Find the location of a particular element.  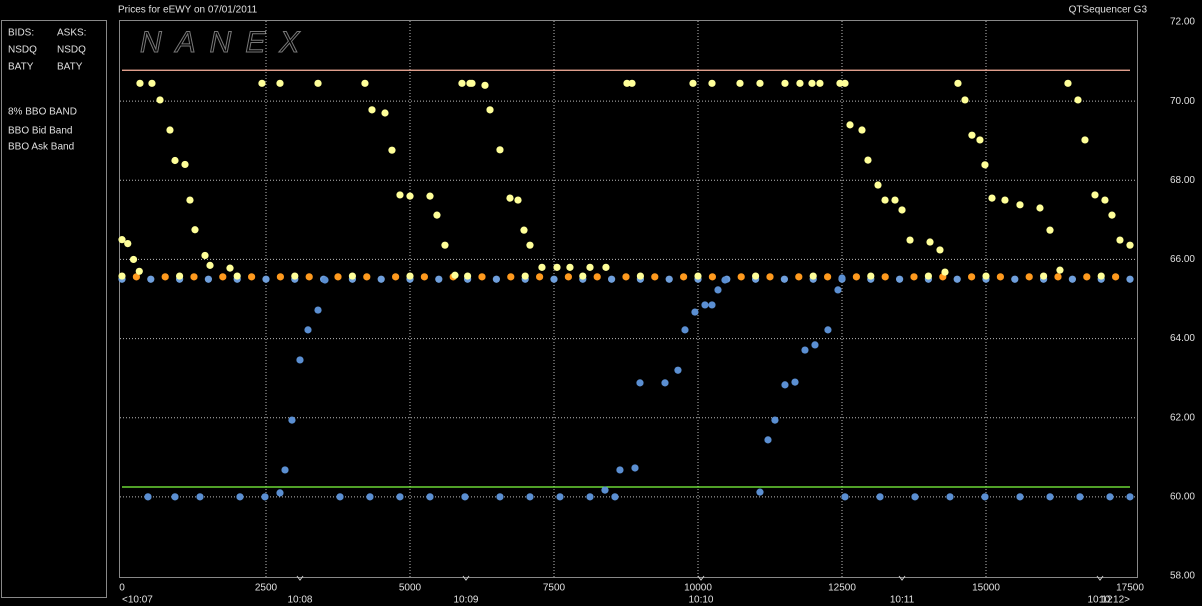

legend-entry: BBO Ask Band is located at coordinates (41, 147).